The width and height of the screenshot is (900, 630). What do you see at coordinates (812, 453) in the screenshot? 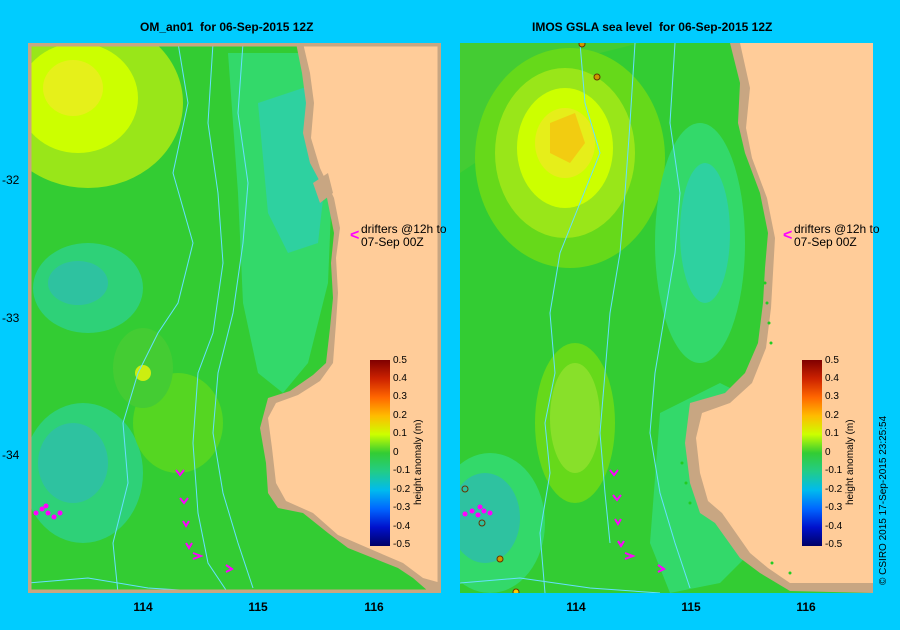
I see `colorbar-right` at bounding box center [812, 453].